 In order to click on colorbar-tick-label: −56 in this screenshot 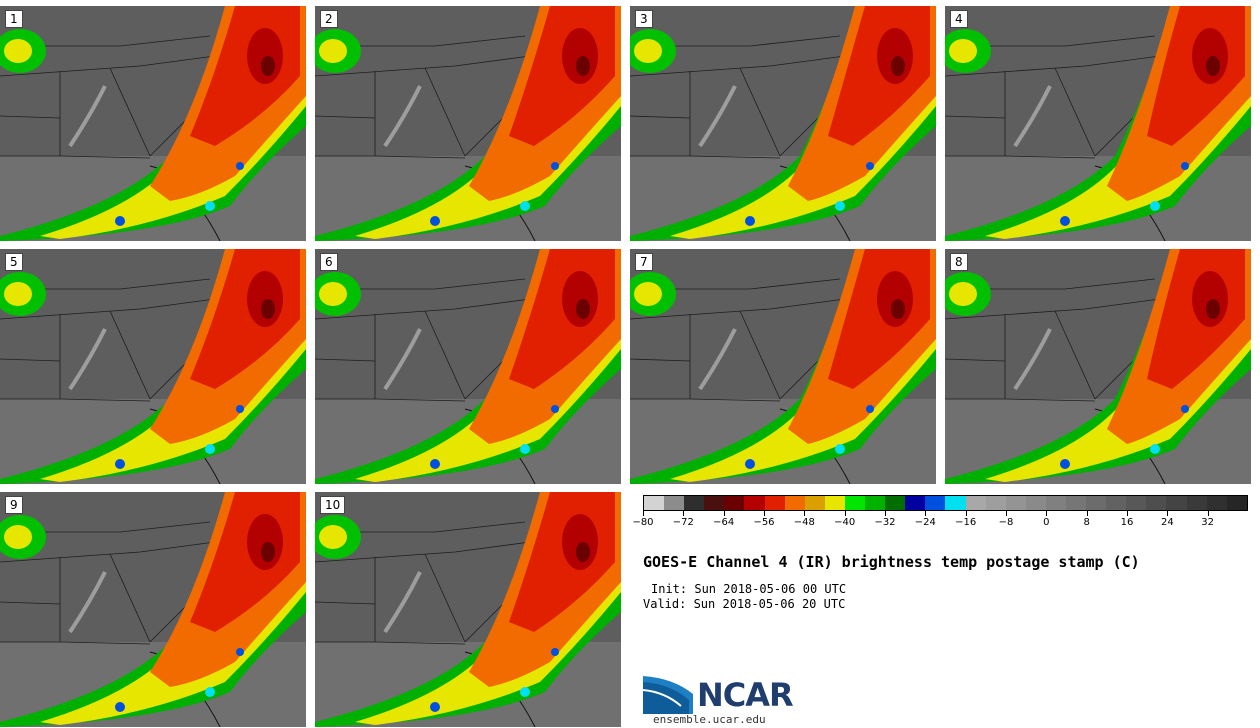, I will do `click(764, 522)`.